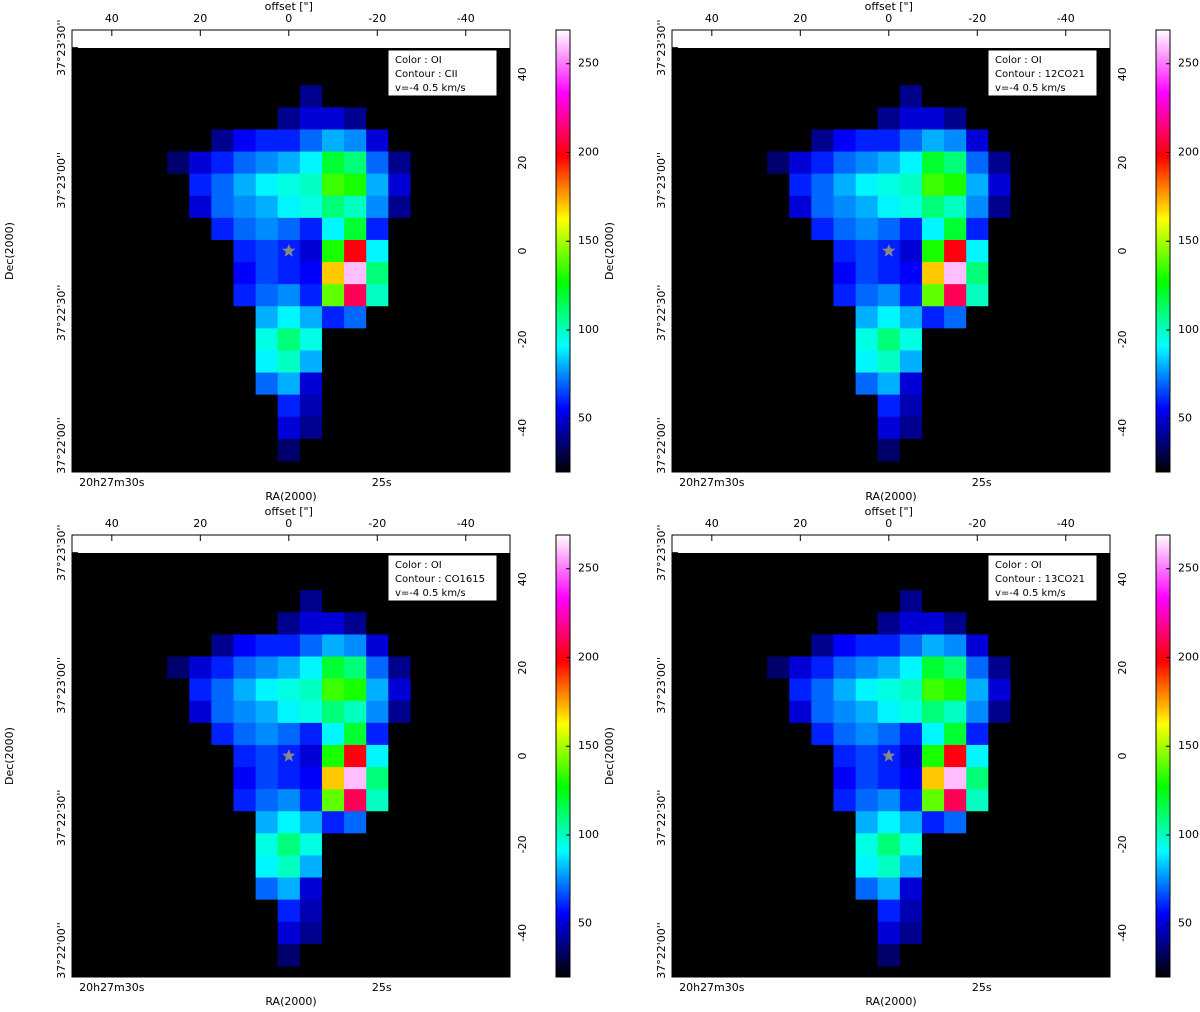  Describe the element at coordinates (61, 950) in the screenshot. I see `dec-tick-label: 37°22'00''` at that location.